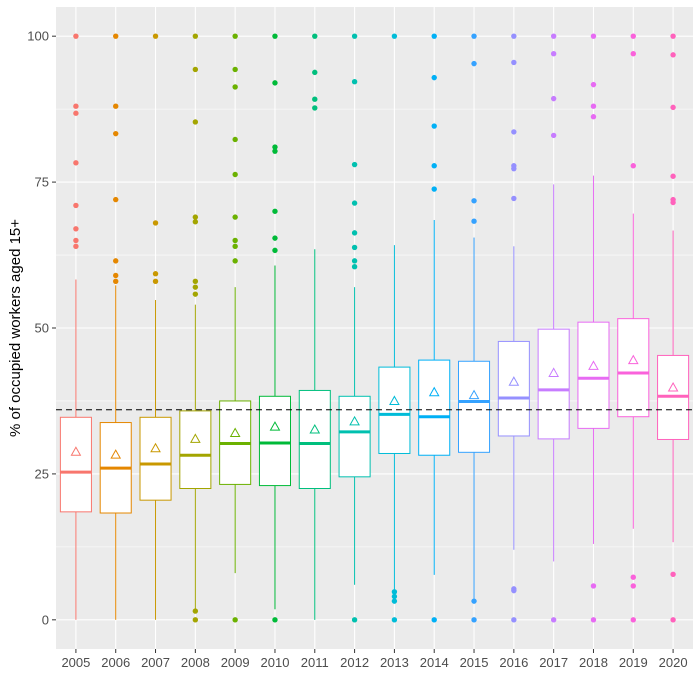 The width and height of the screenshot is (700, 700). What do you see at coordinates (115, 326) in the screenshot?
I see `box-2006` at bounding box center [115, 326].